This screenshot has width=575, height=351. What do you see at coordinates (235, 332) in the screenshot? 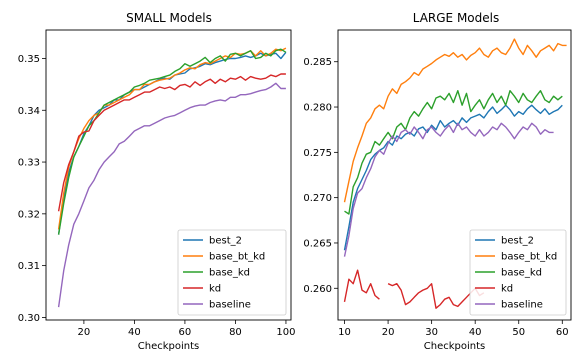
I see `x-tick-label: 80` at bounding box center [235, 332].